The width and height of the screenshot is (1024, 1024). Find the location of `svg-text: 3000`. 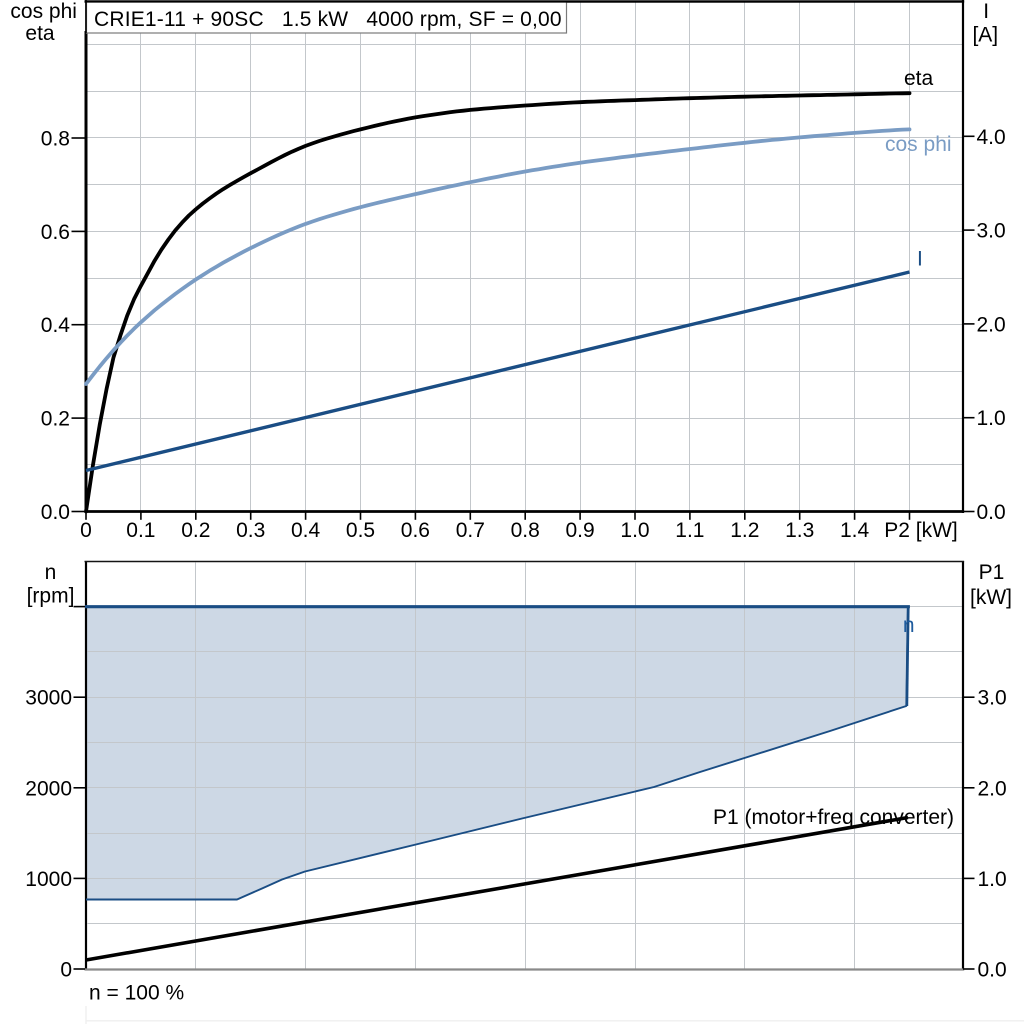

svg-text: 3000 is located at coordinates (48, 698).